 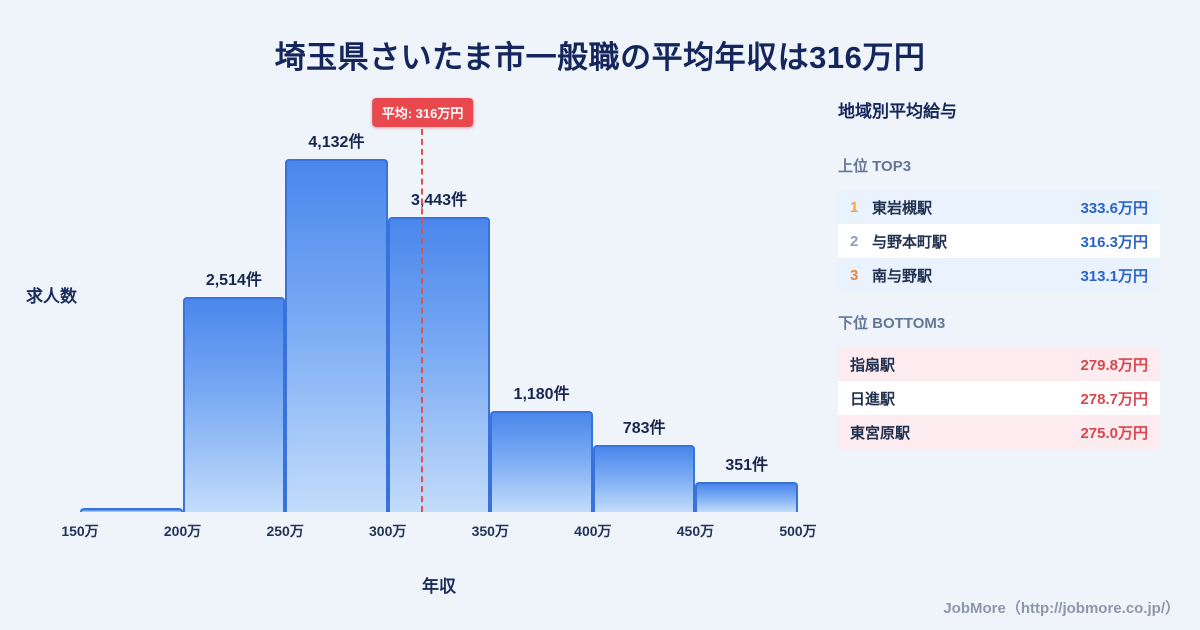 What do you see at coordinates (854, 207) in the screenshot?
I see `rank-badge: 1` at bounding box center [854, 207].